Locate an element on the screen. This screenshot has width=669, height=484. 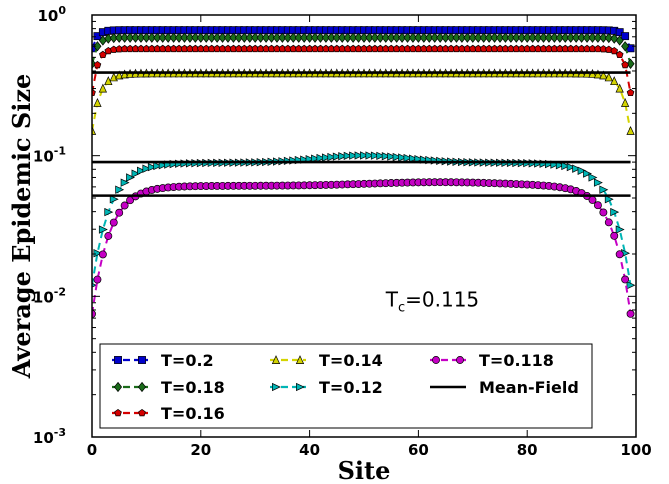
y-tick-label: 10⁻³ is located at coordinates (49, 436).